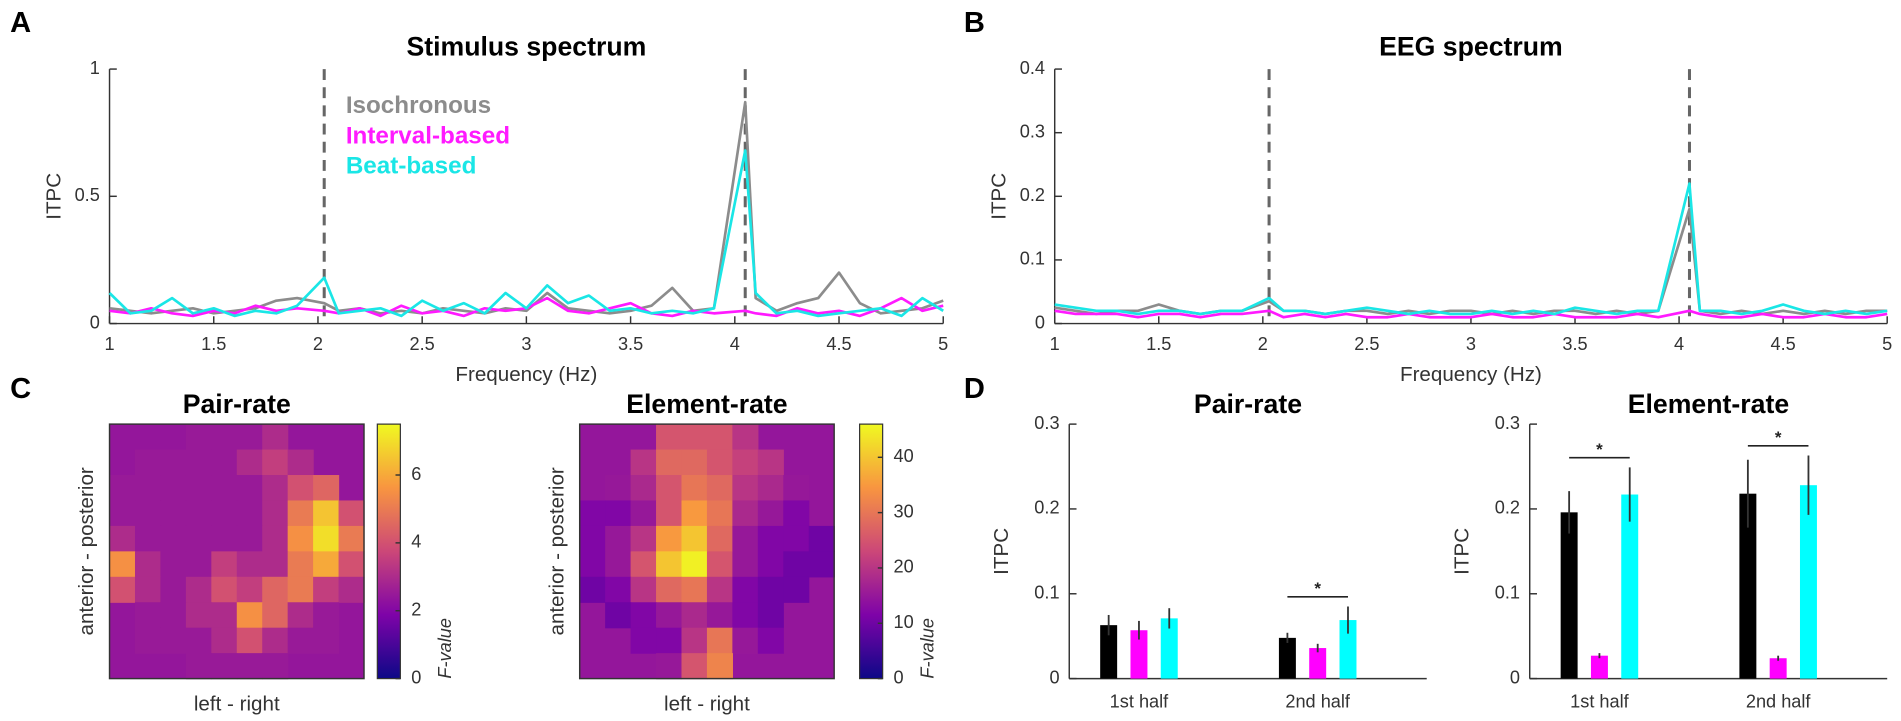  What do you see at coordinates (1887, 344) in the screenshot?
I see `x-tick-label: 5` at bounding box center [1887, 344].